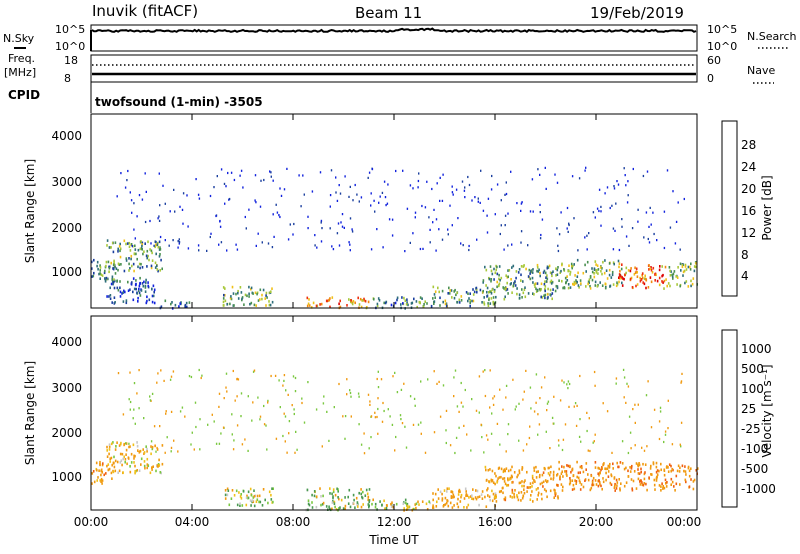 The width and height of the screenshot is (800, 554). What do you see at coordinates (394, 68) in the screenshot?
I see `freq-strip-frame` at bounding box center [394, 68].